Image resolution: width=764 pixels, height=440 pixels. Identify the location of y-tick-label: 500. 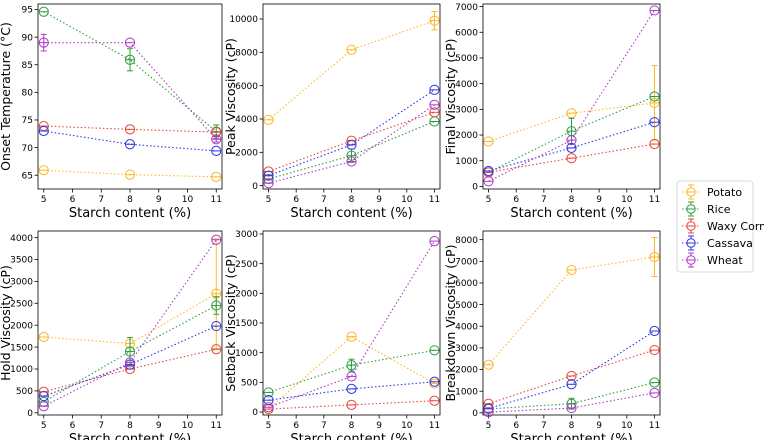
(24, 392).